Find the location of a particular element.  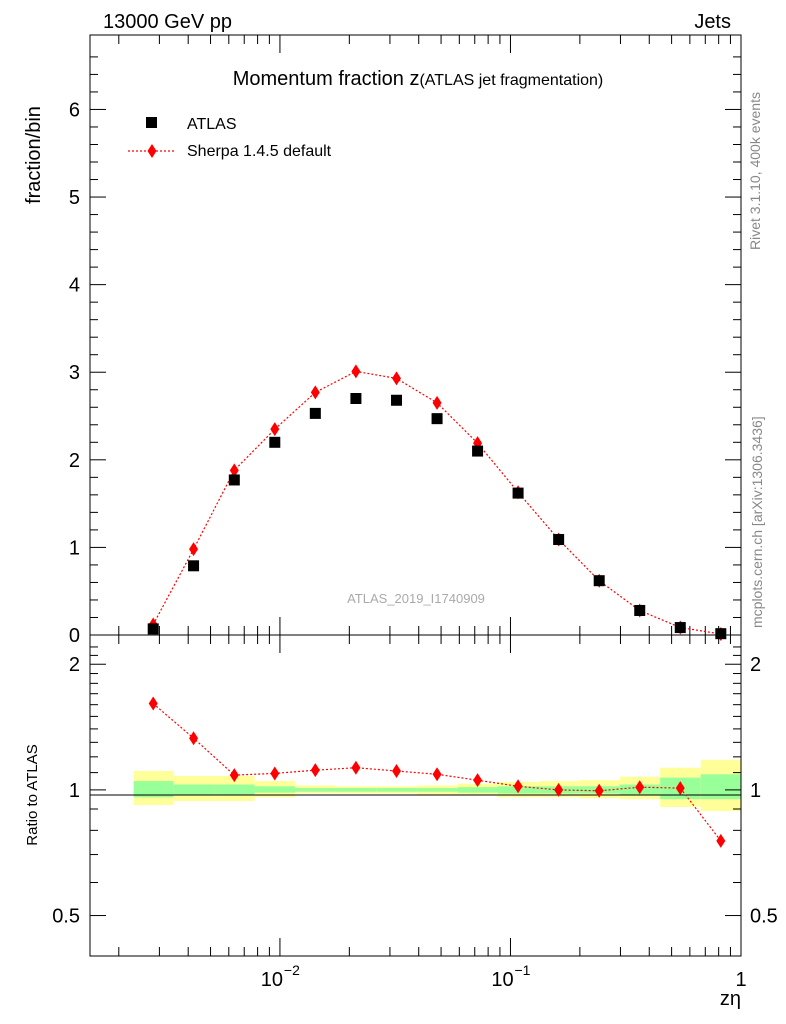

ratio-curve-group is located at coordinates (437, 772).